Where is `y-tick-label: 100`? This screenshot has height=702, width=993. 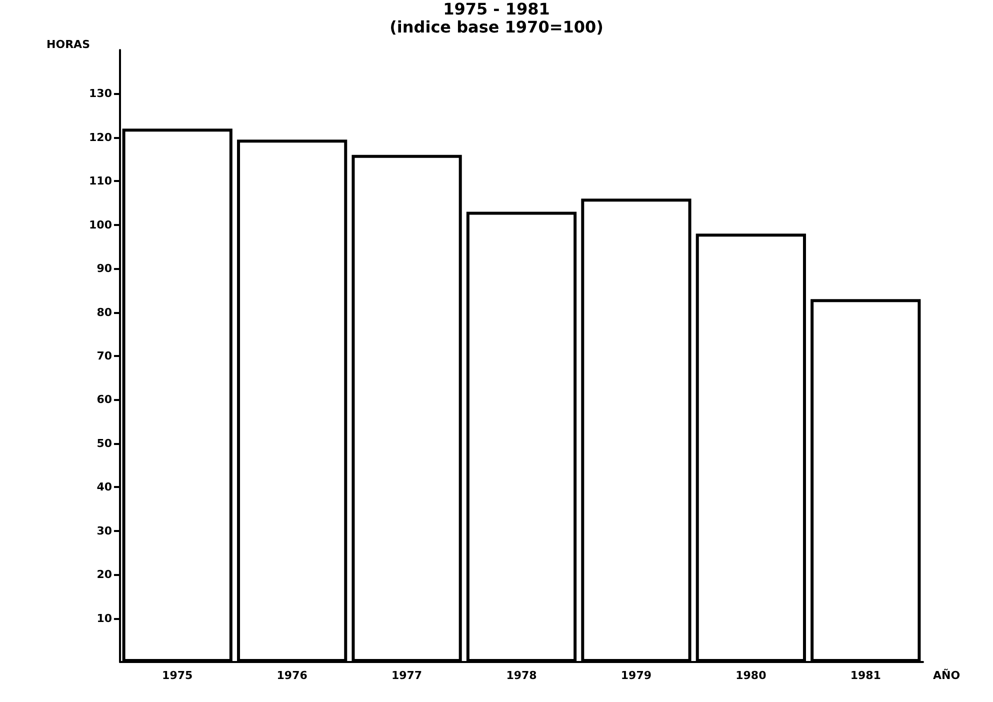 y-tick-label: 100 is located at coordinates (100, 225).